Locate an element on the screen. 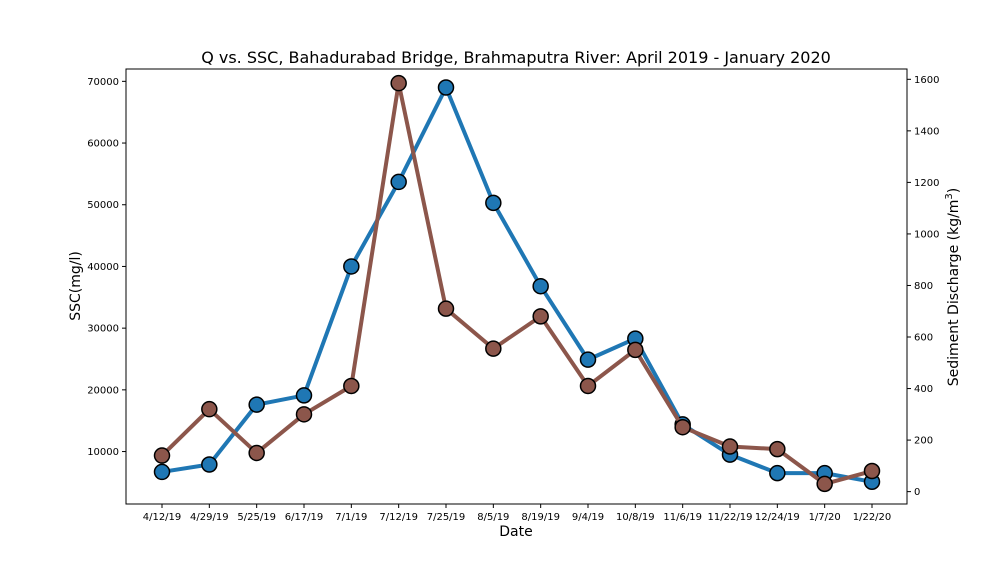  left-y-tick-label: 40000 is located at coordinates (103, 267).